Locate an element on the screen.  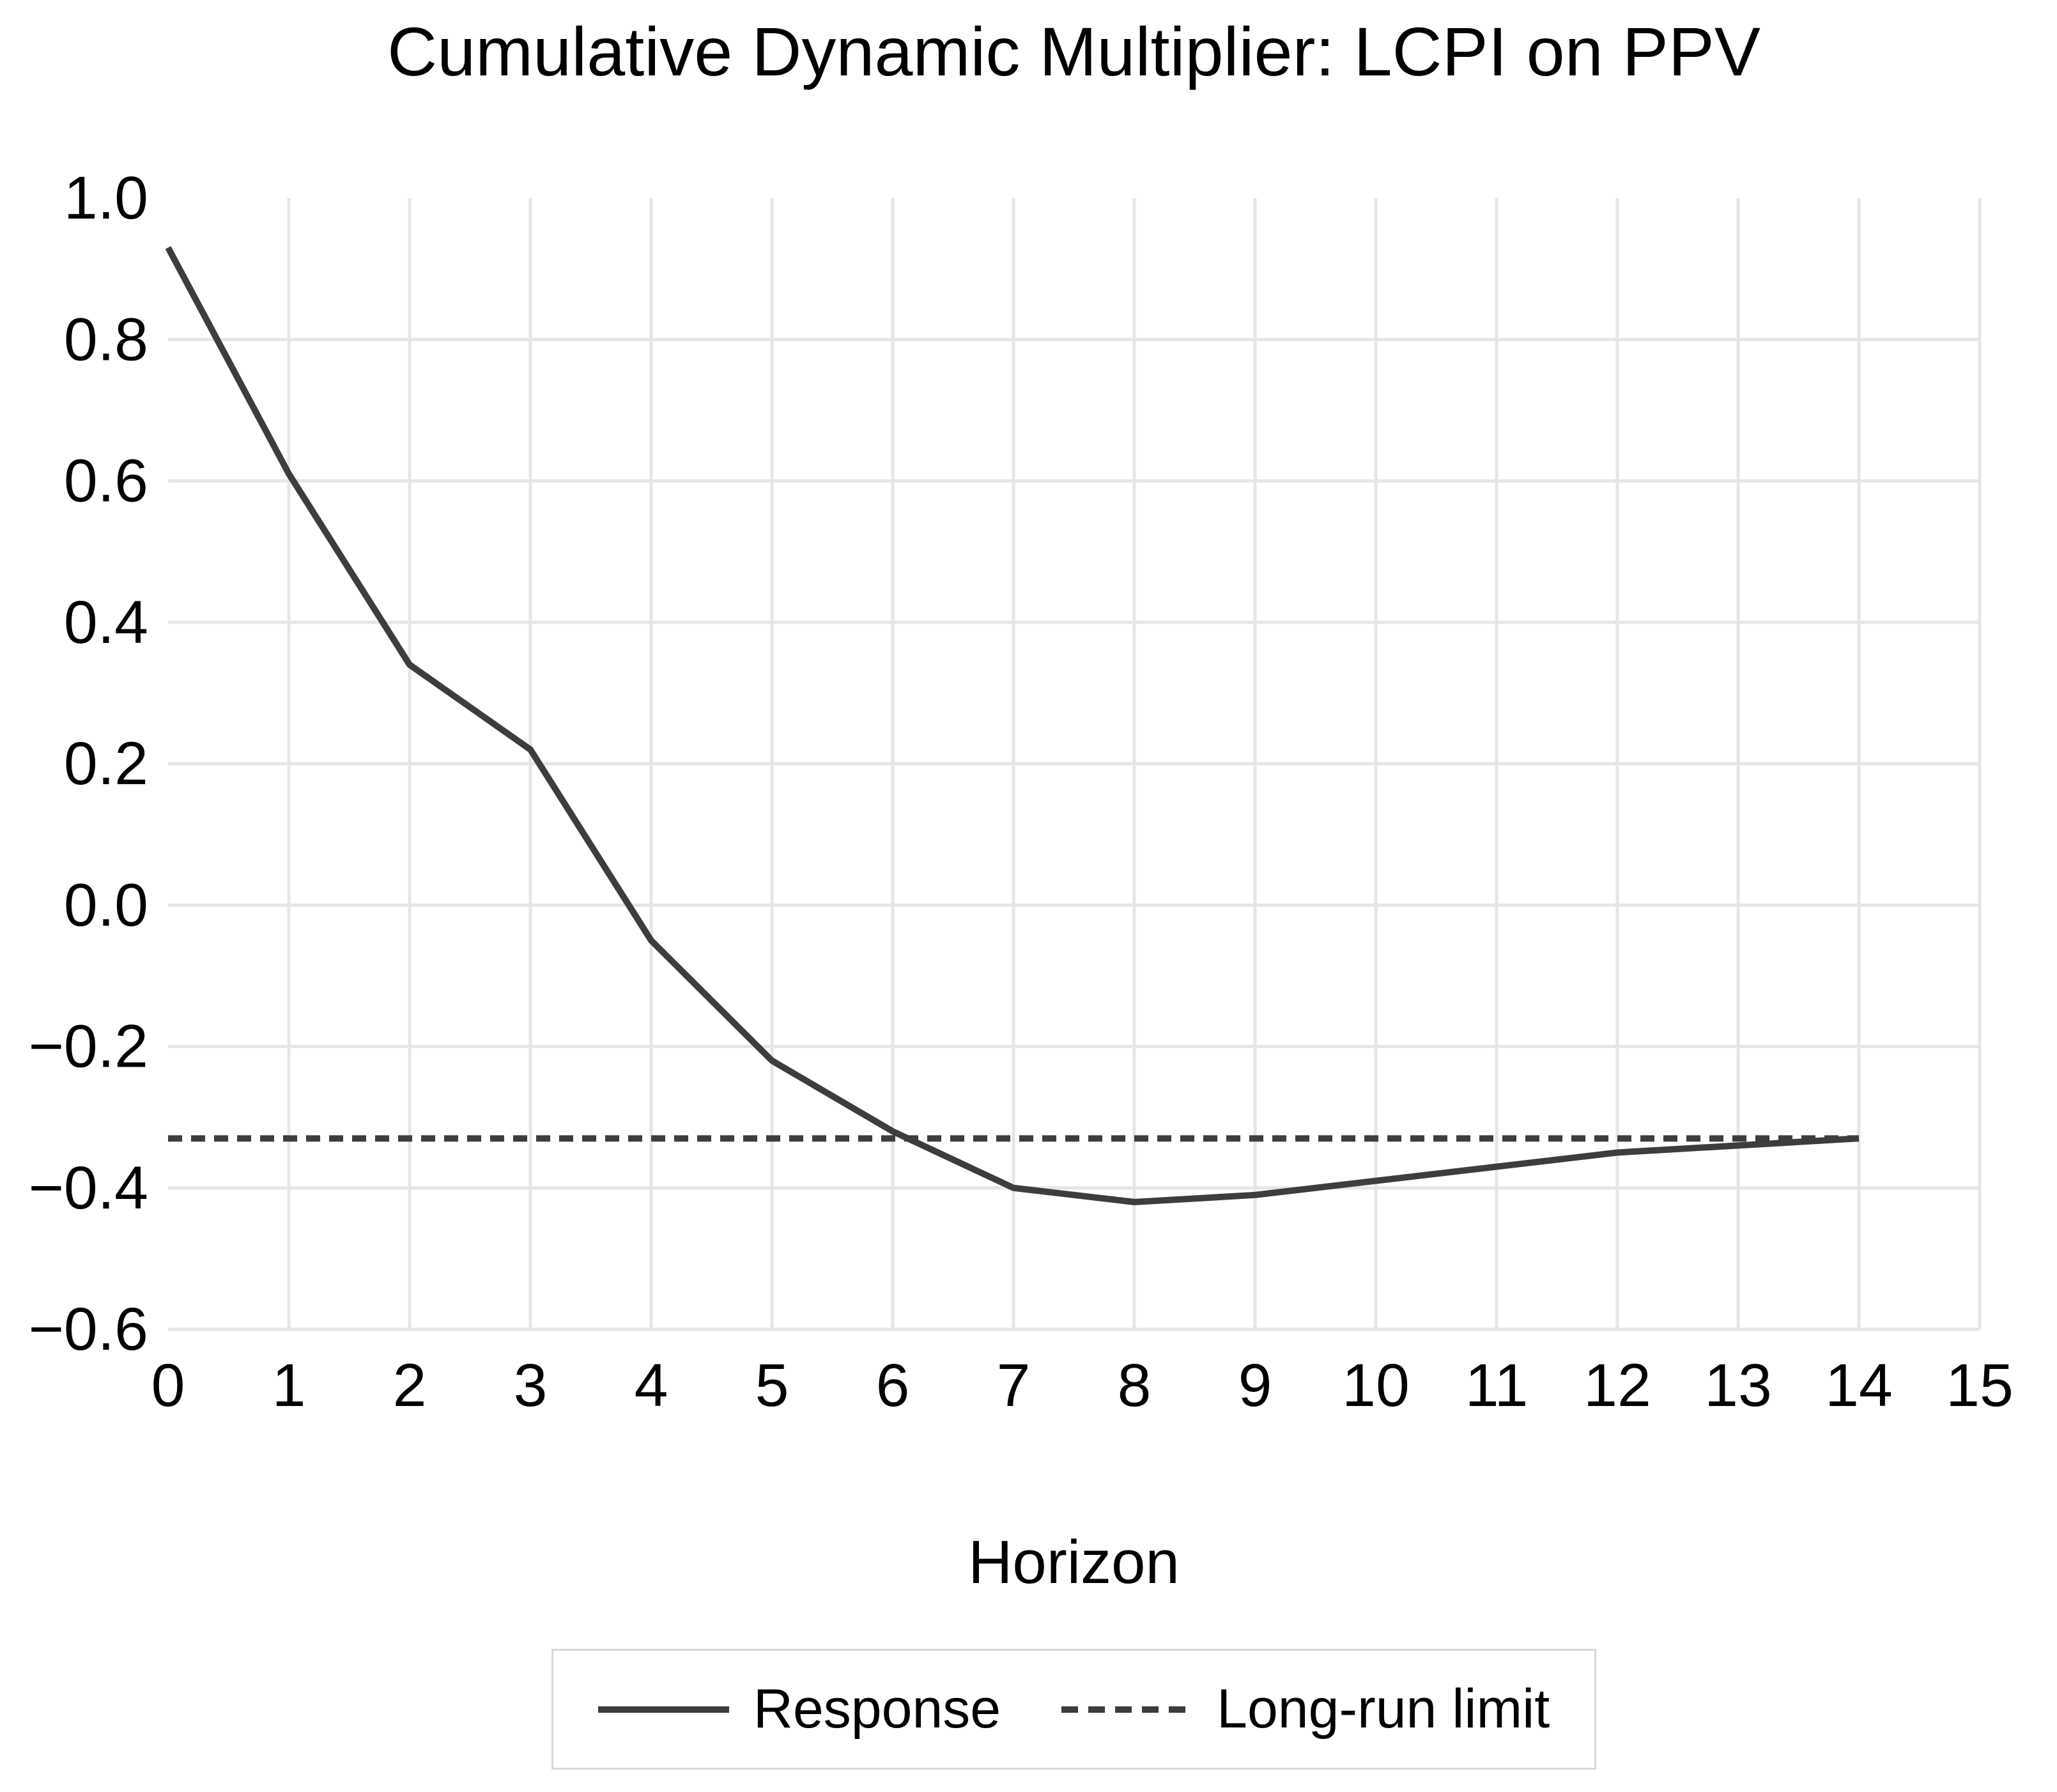
x-axis-tick-label: 14 is located at coordinates (1859, 1385).